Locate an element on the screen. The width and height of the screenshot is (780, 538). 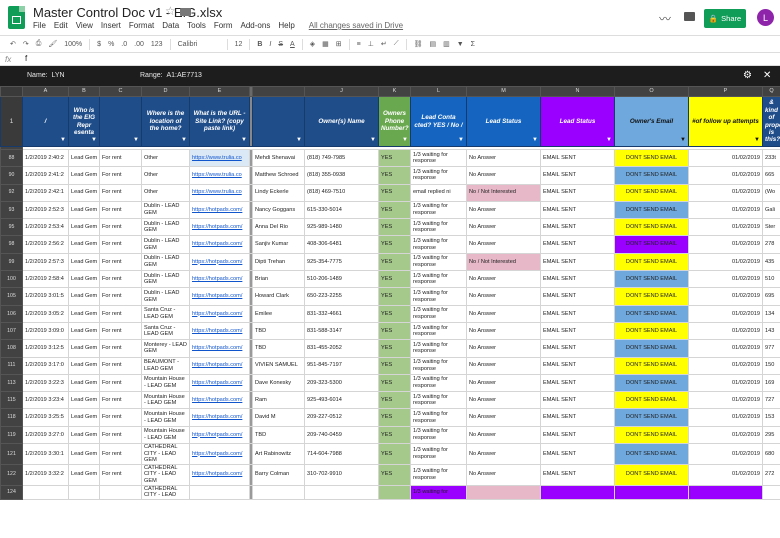
overflow-cell: 680 is located at coordinates (771, 454).